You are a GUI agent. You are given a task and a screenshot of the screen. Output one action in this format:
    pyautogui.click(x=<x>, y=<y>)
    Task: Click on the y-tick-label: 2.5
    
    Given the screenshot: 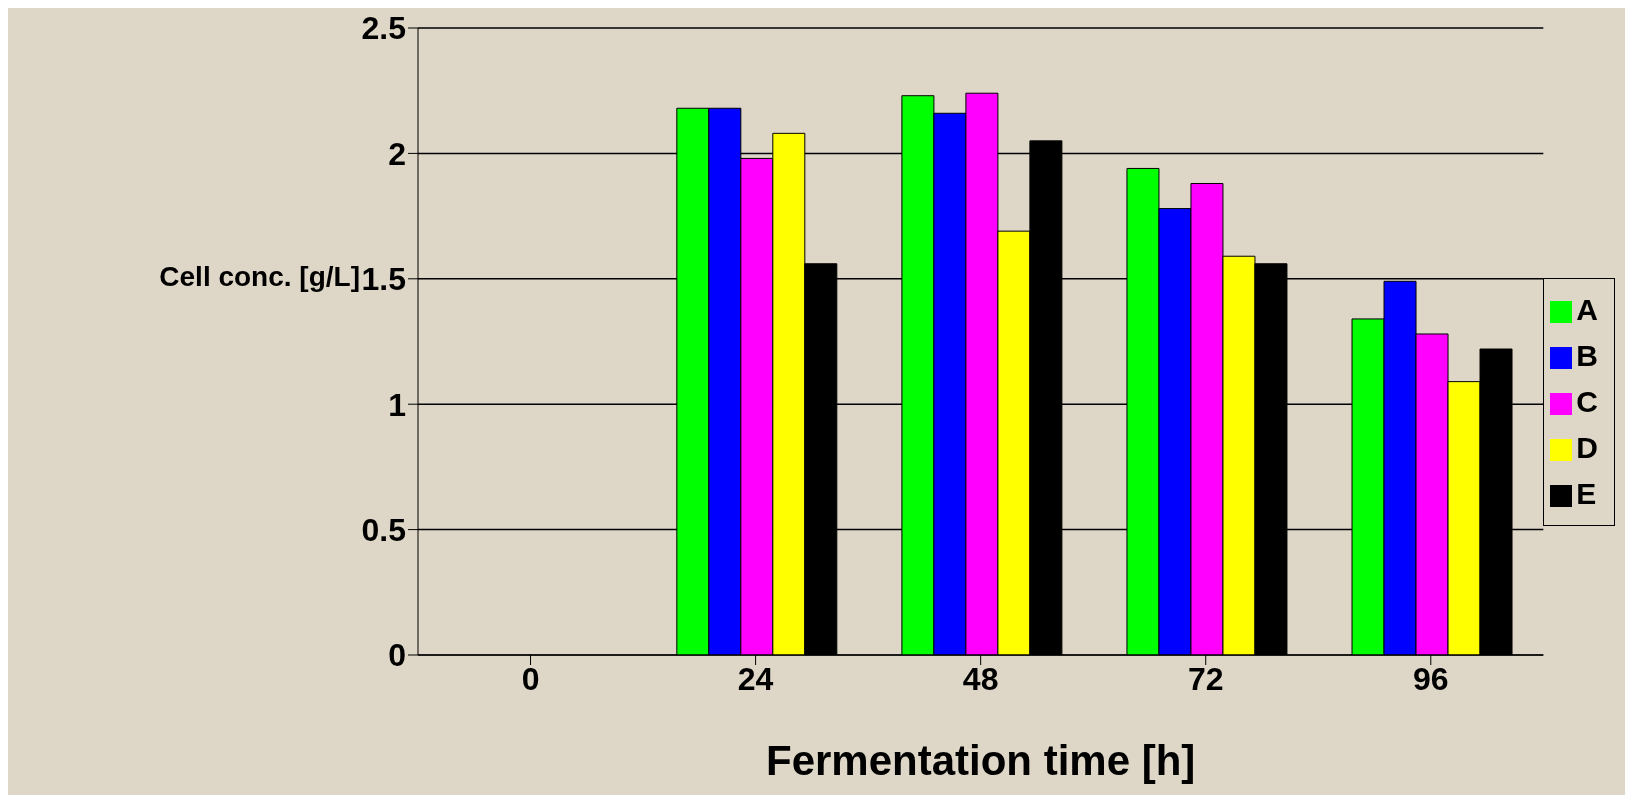 What is the action you would take?
    pyautogui.click(x=383, y=28)
    